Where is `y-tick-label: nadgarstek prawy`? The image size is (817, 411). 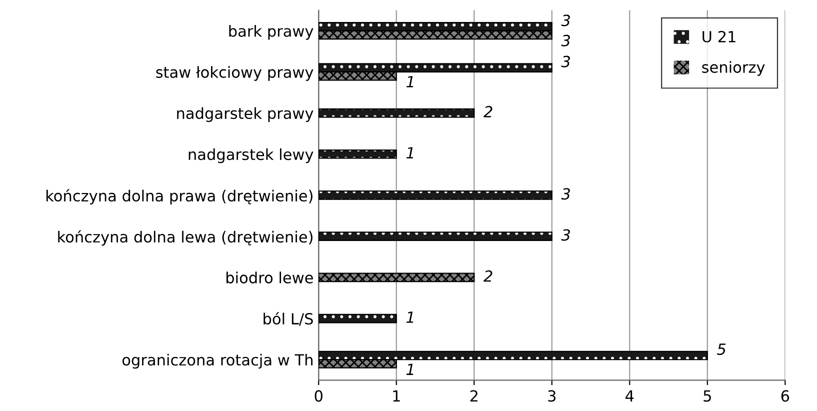 y-tick-label: nadgarstek prawy is located at coordinates (245, 114).